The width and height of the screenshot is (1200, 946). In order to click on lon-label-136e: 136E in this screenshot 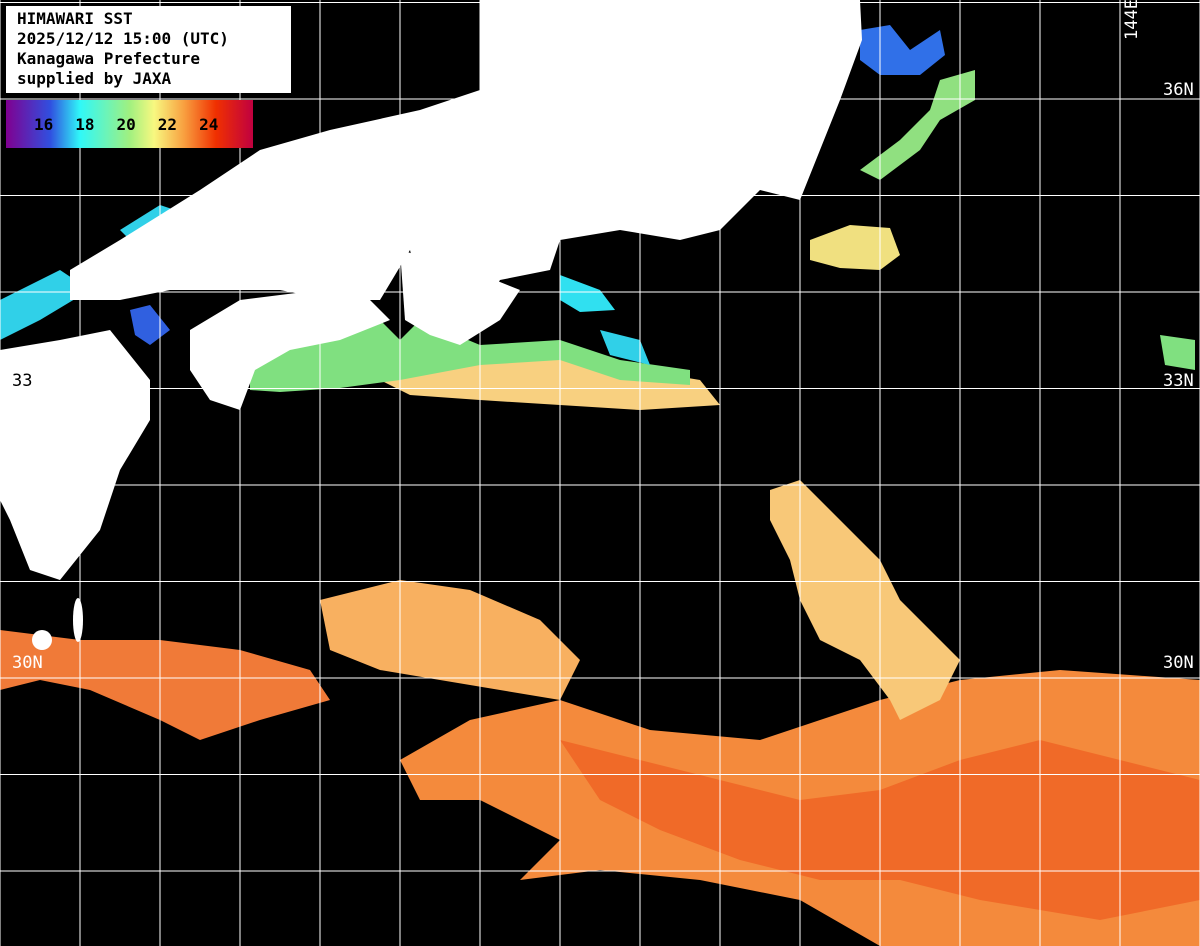, I will do `click(492, 20)`.